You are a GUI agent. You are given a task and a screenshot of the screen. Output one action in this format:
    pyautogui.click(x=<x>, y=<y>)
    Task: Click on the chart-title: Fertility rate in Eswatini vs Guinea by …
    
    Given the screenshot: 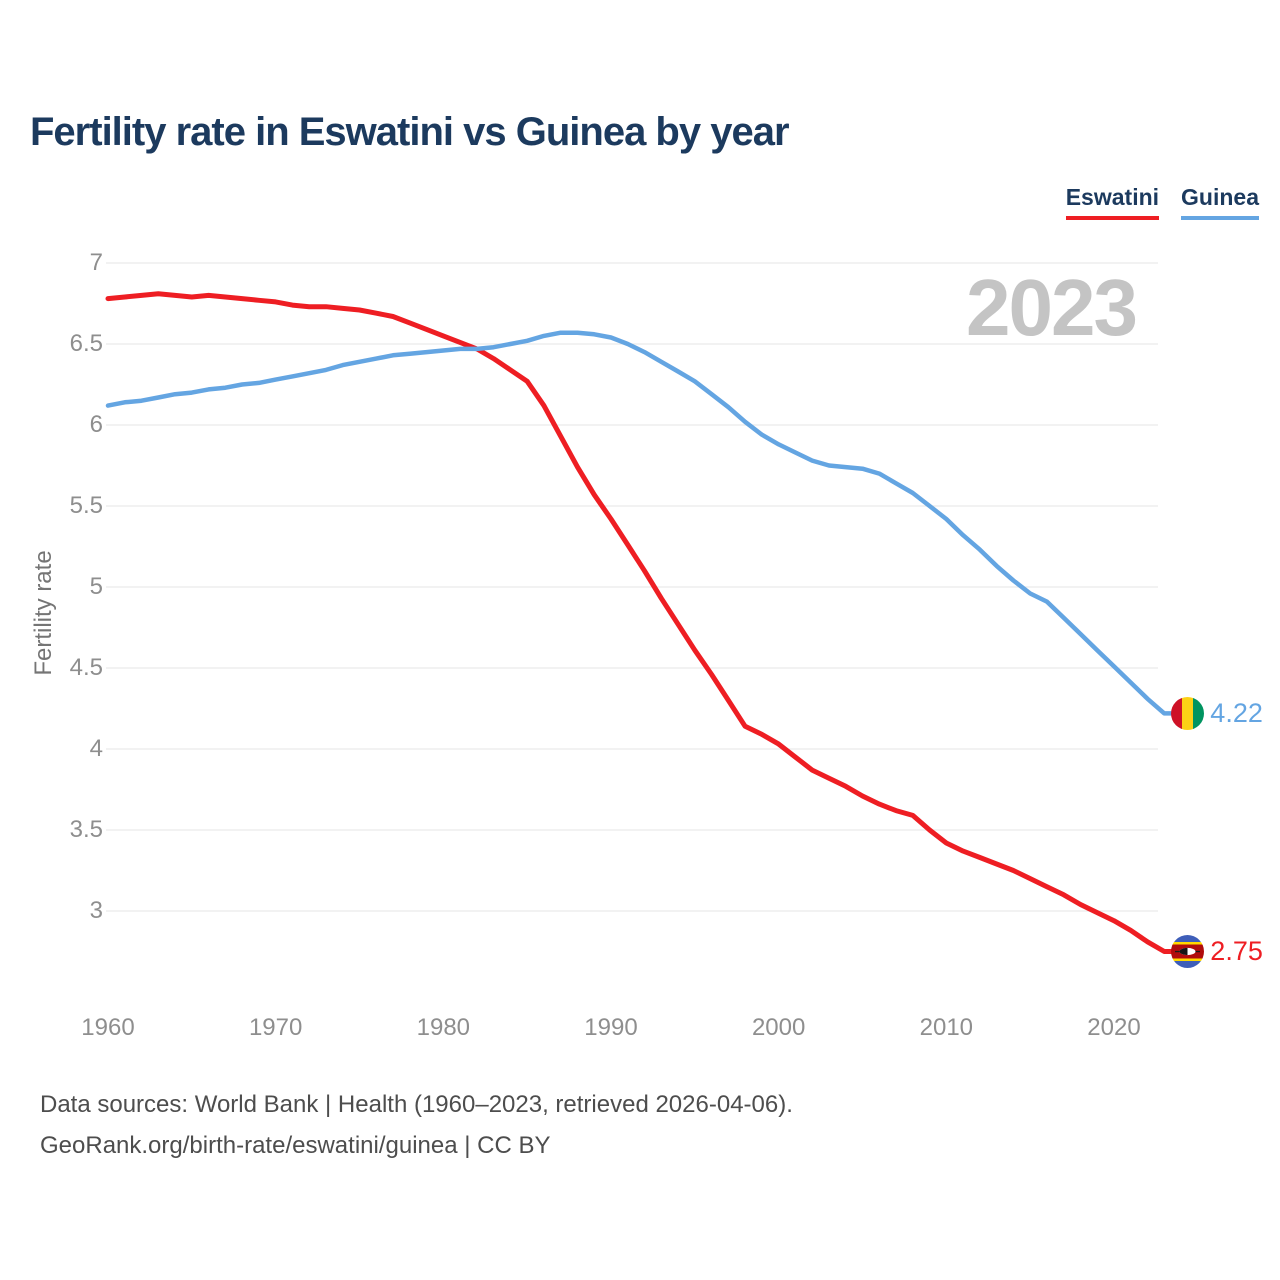 What is the action you would take?
    pyautogui.click(x=410, y=132)
    